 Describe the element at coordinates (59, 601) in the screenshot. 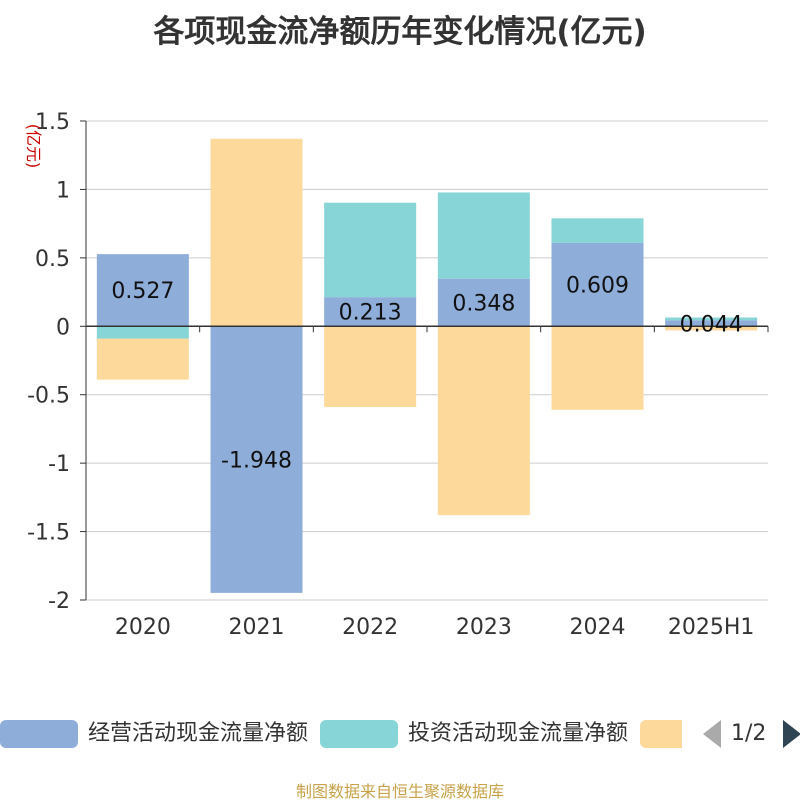

I see `y-tick-label: -2` at that location.